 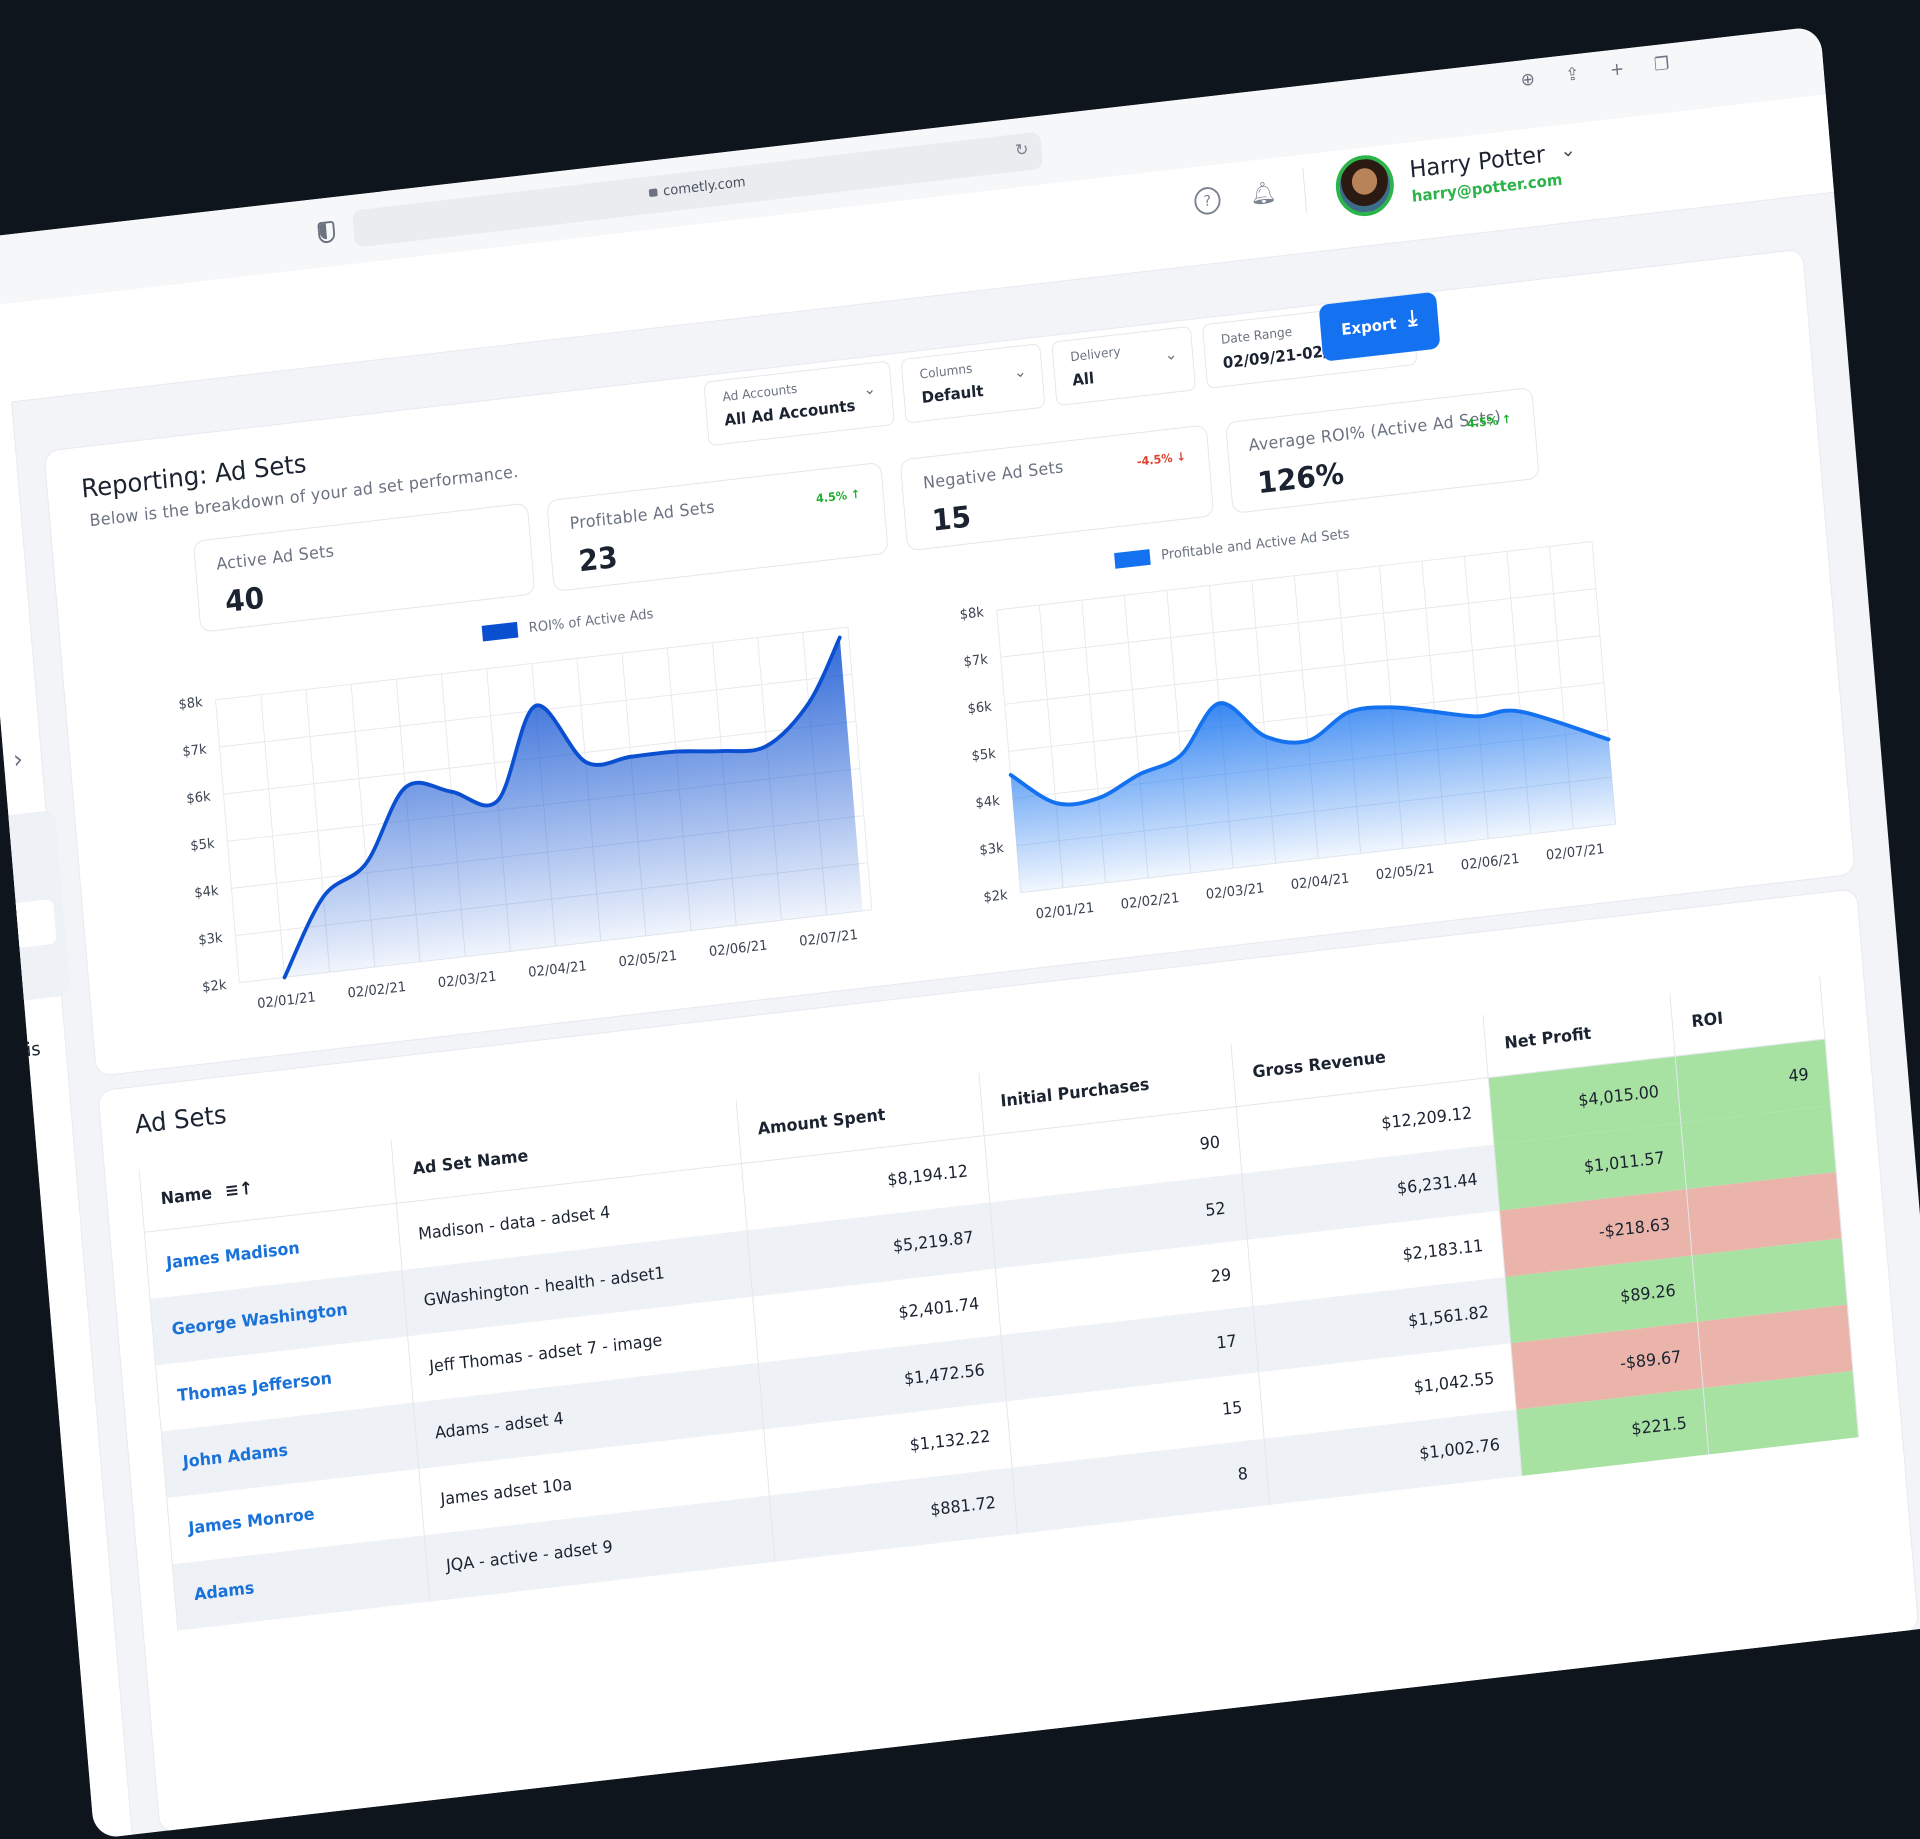 What do you see at coordinates (1374, 431) in the screenshot?
I see `stat-label: Average ROI% (Active Ad Sets)` at bounding box center [1374, 431].